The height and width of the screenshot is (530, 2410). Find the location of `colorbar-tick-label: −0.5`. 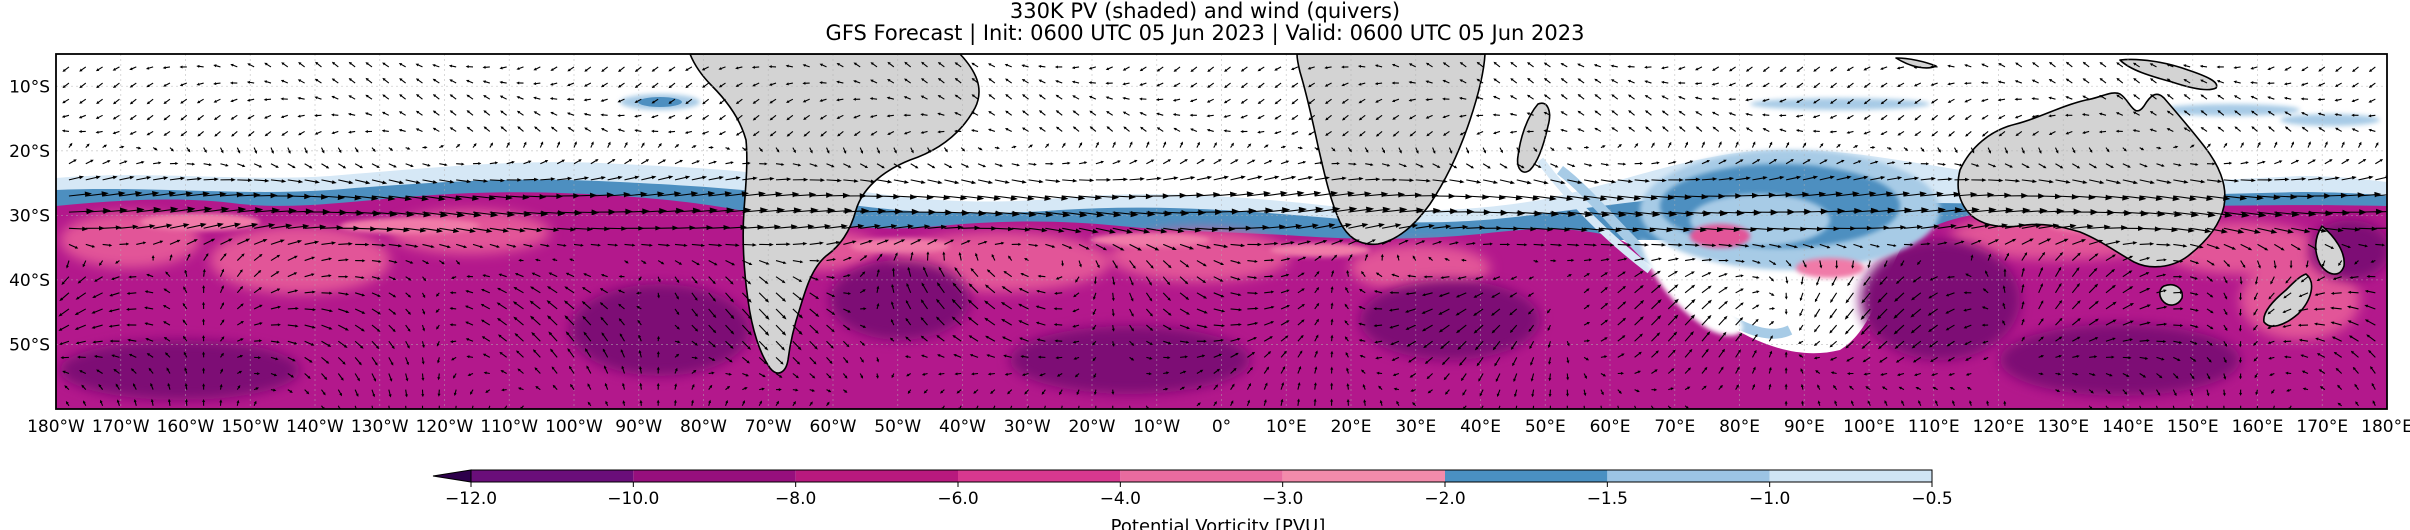

colorbar-tick-label: −0.5 is located at coordinates (1931, 499).